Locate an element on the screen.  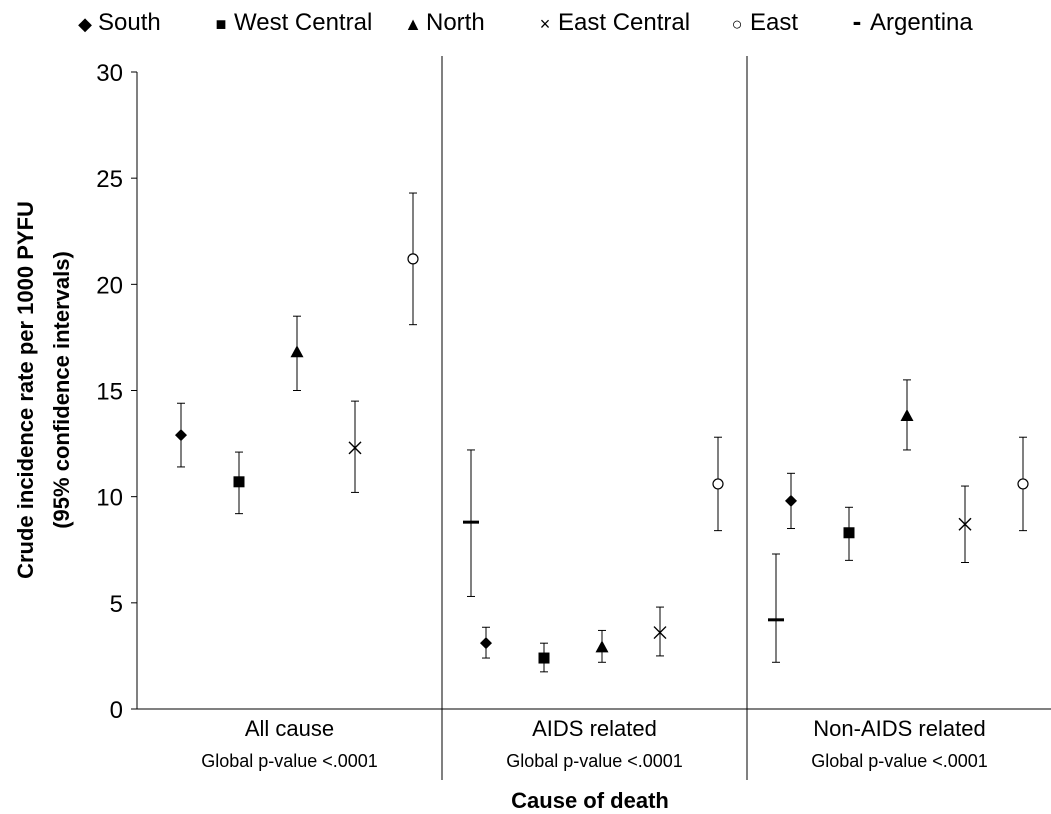
point-north-aids-related is located at coordinates (602, 646).